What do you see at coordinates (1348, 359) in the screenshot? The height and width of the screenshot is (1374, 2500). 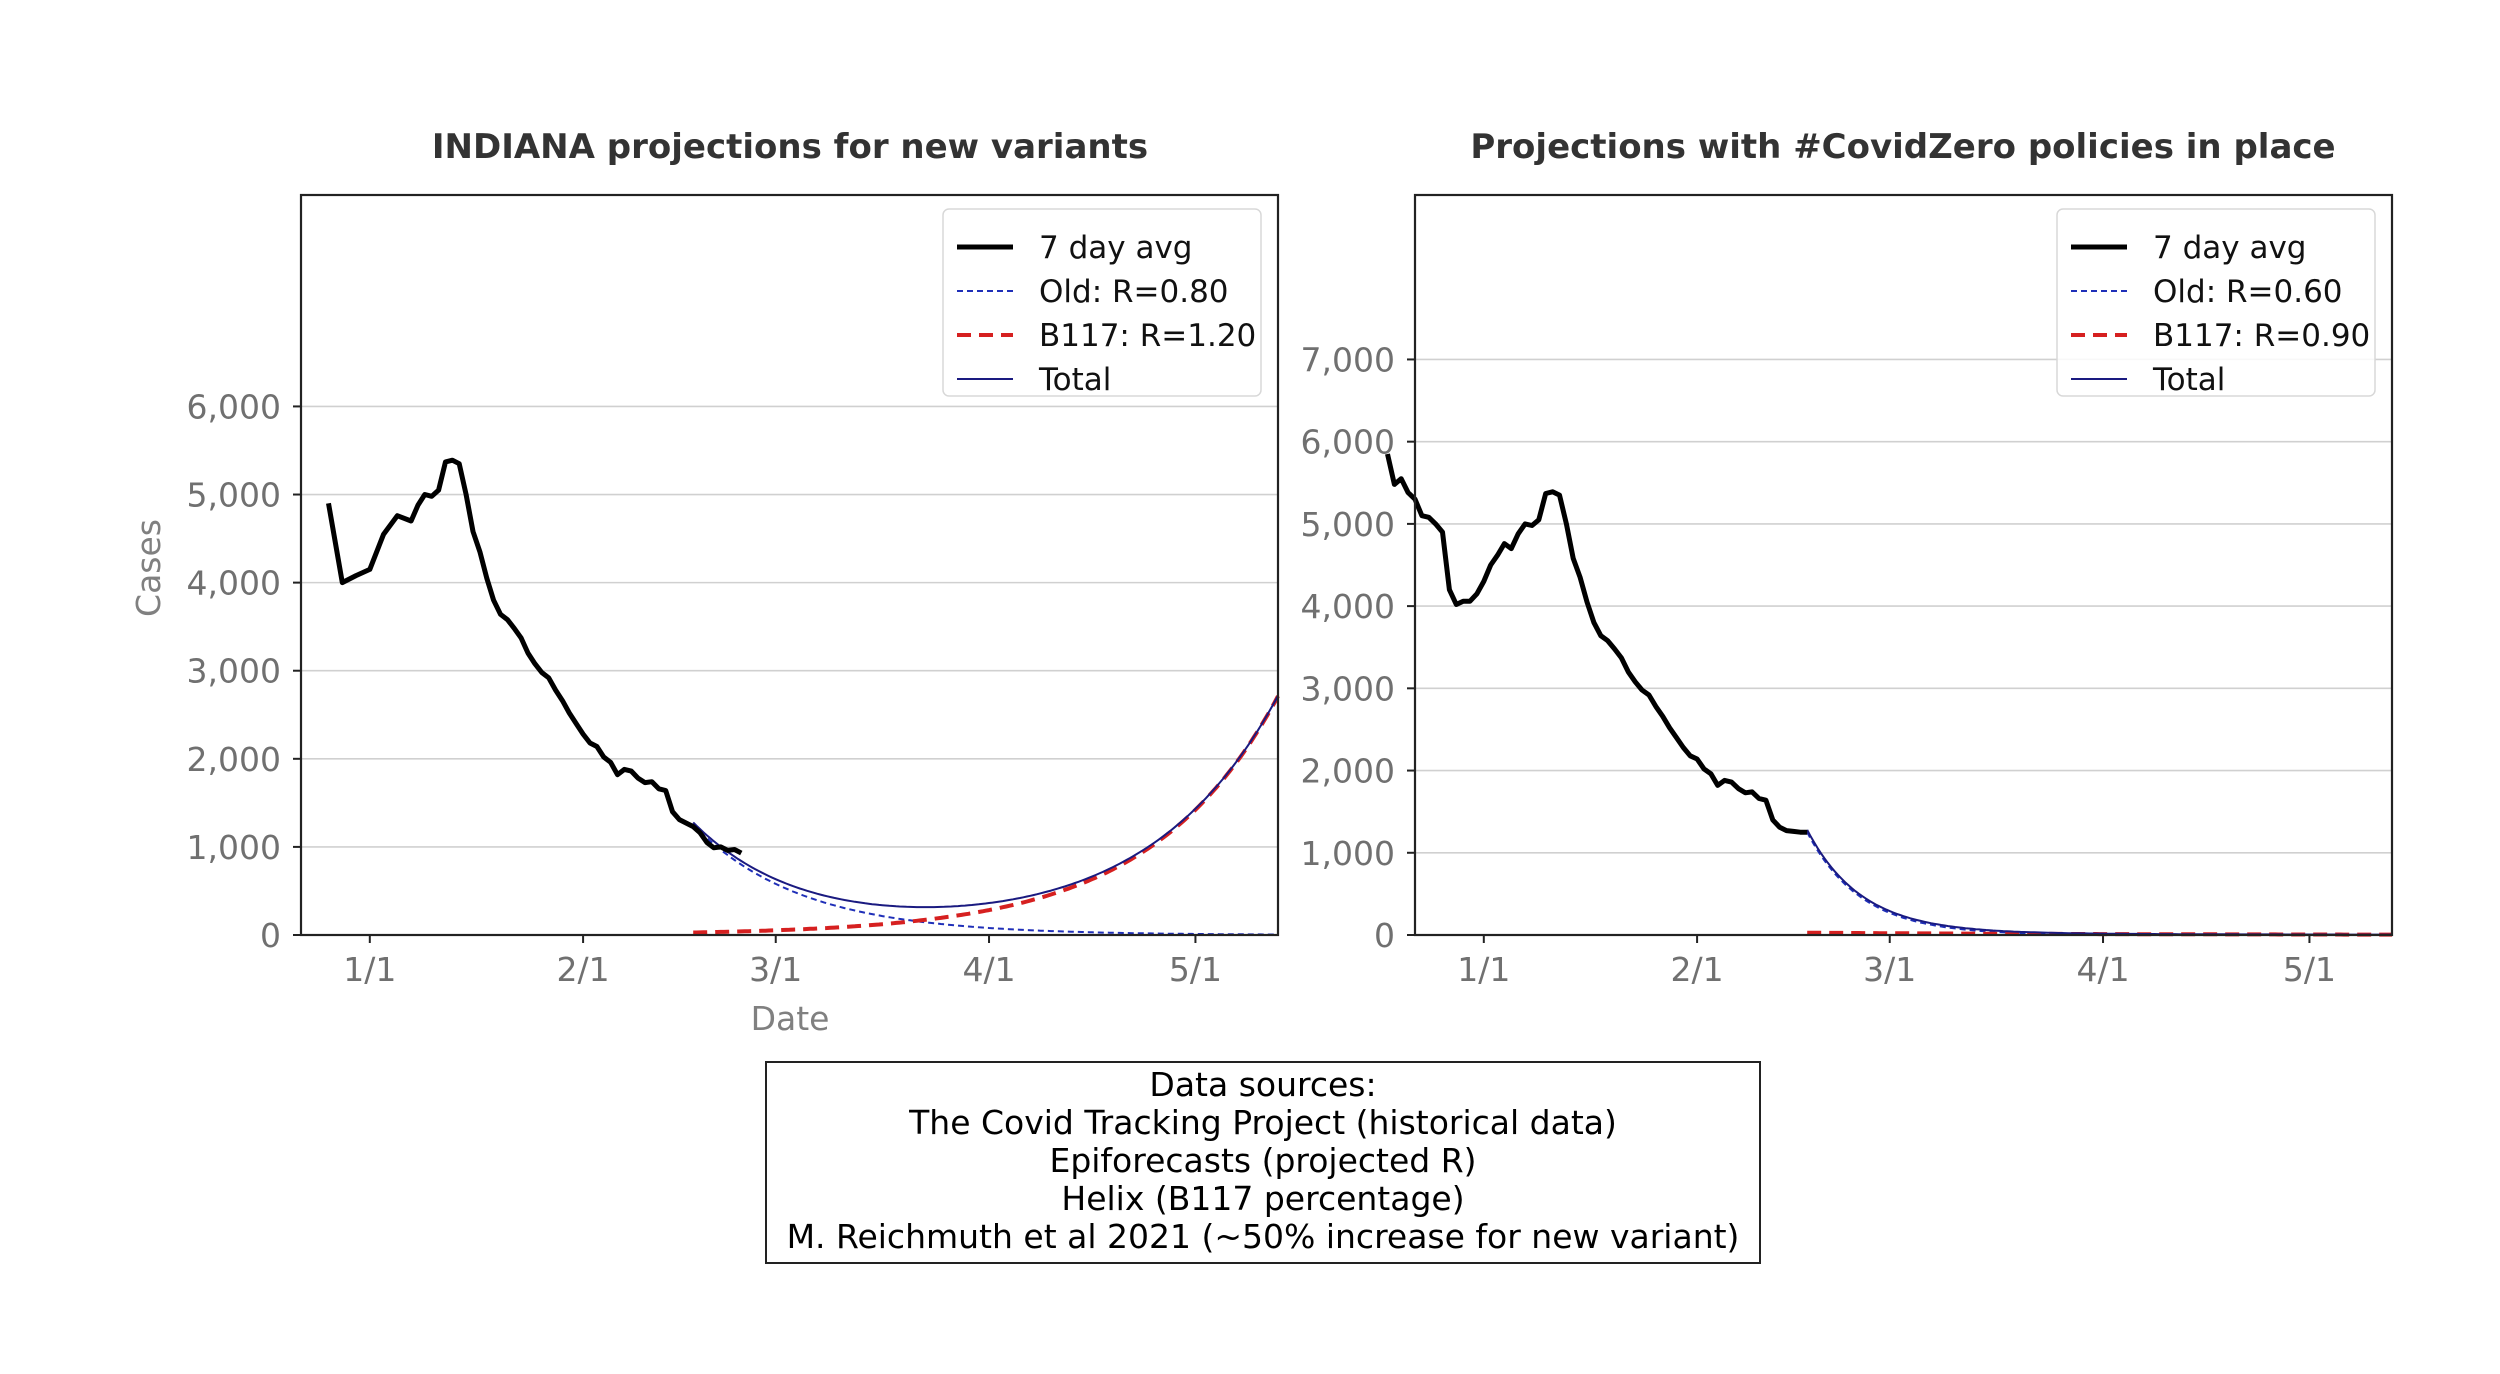 I see `right-chart-y-tick-label: 7,000` at bounding box center [1348, 359].